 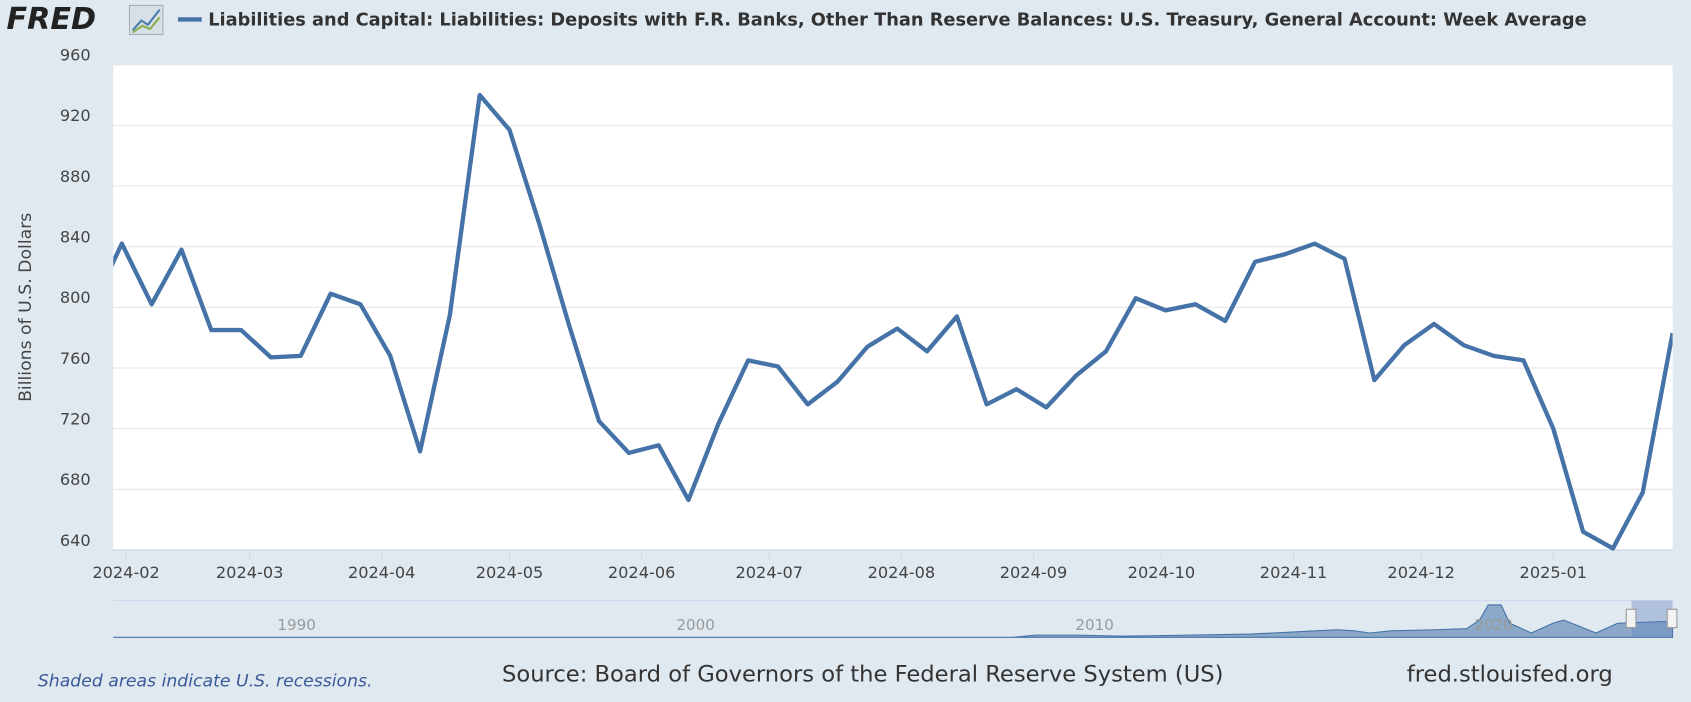 I want to click on x-tick-label: 2024-10, so click(x=1162, y=572).